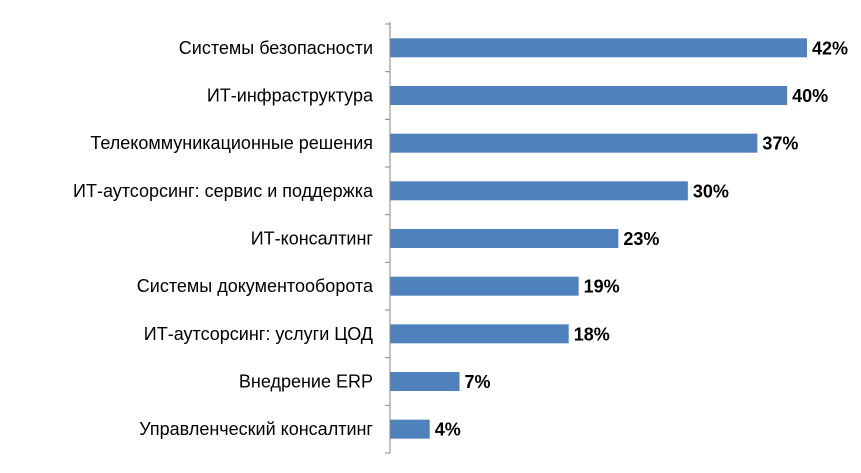 Image resolution: width=861 pixels, height=473 pixels. I want to click on bar-group: Телекоммуникационные решения 37%, so click(444, 143).